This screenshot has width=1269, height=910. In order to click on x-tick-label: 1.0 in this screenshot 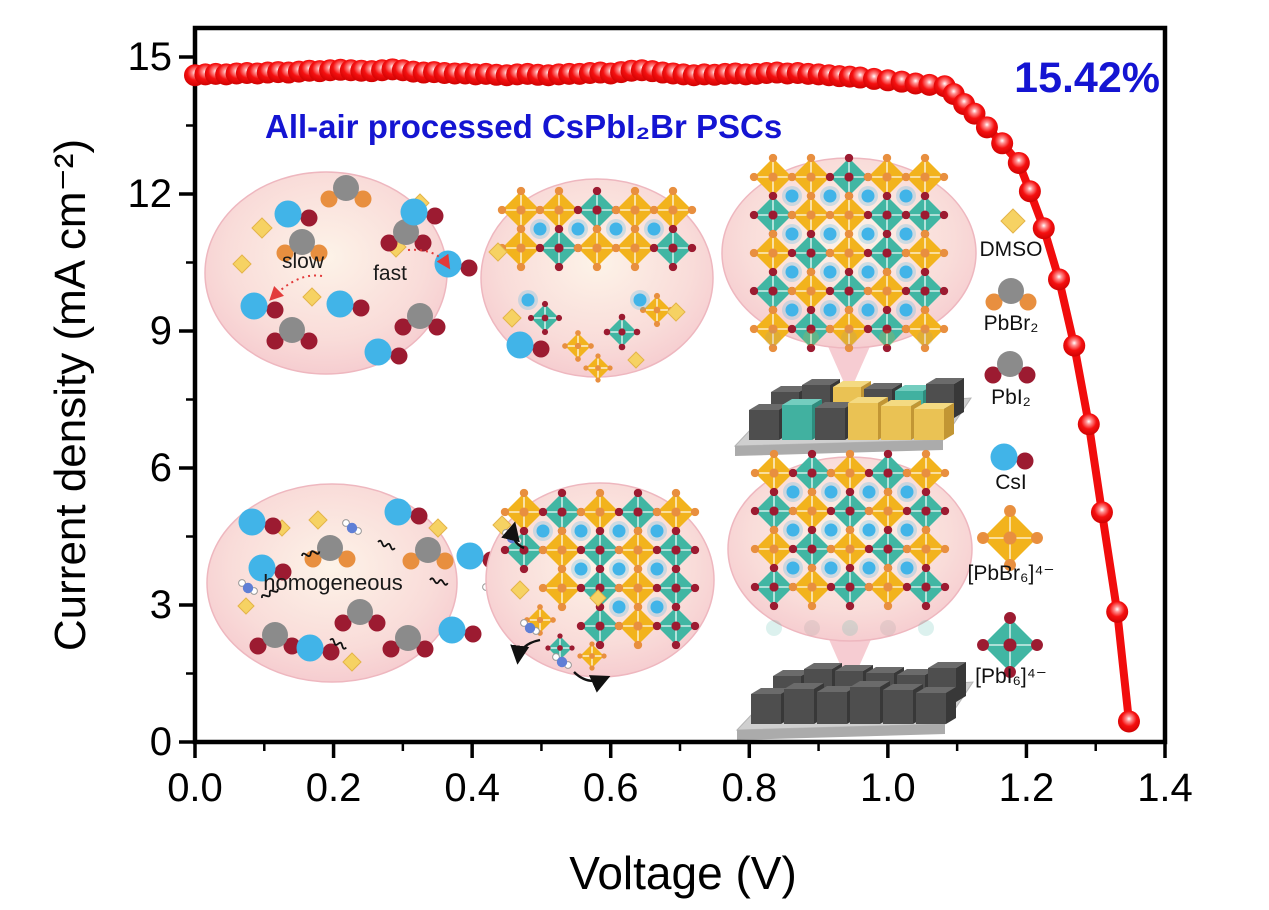, I will do `click(888, 788)`.